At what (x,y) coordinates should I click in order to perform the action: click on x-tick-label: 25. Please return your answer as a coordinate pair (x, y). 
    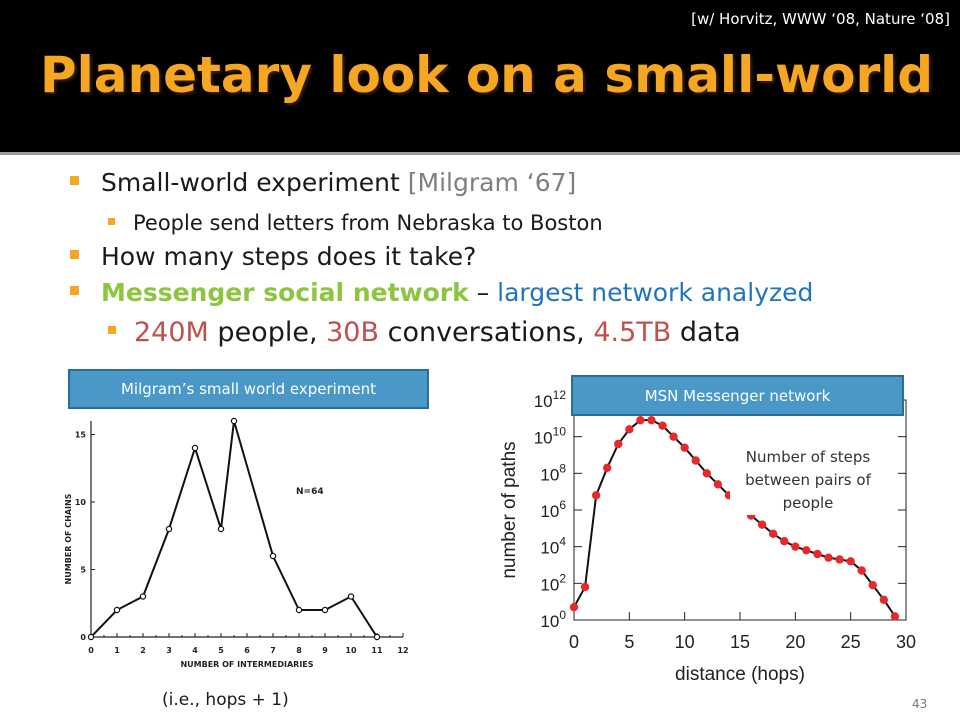
    Looking at the image, I should click on (851, 642).